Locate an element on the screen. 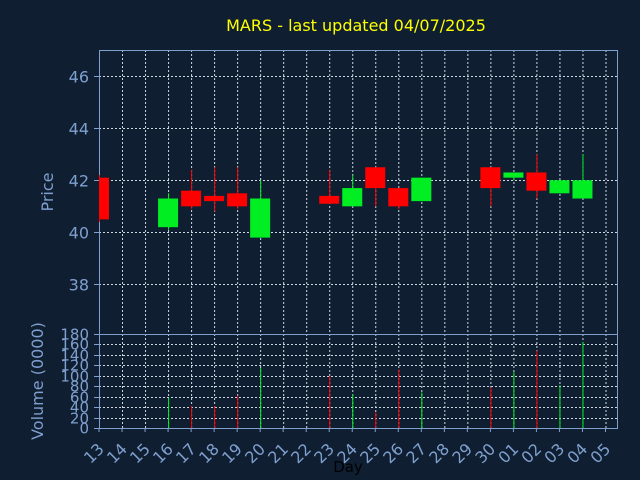 The height and width of the screenshot is (480, 640). volume-tick-label: 40 is located at coordinates (79, 408).